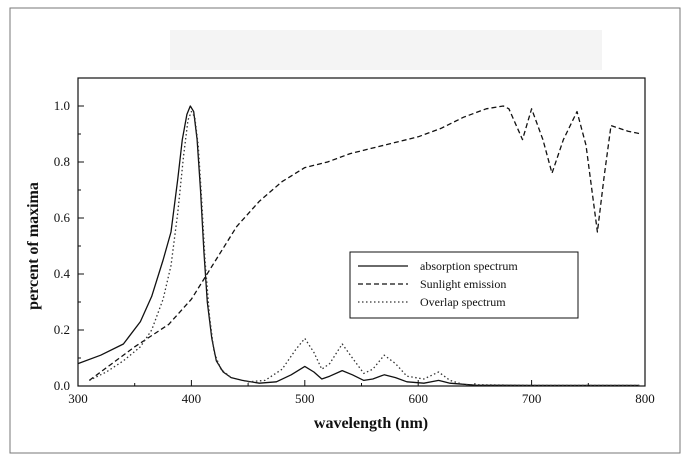 The image size is (691, 462). Describe the element at coordinates (62, 329) in the screenshot. I see `y-tick-label: 0.2` at that location.